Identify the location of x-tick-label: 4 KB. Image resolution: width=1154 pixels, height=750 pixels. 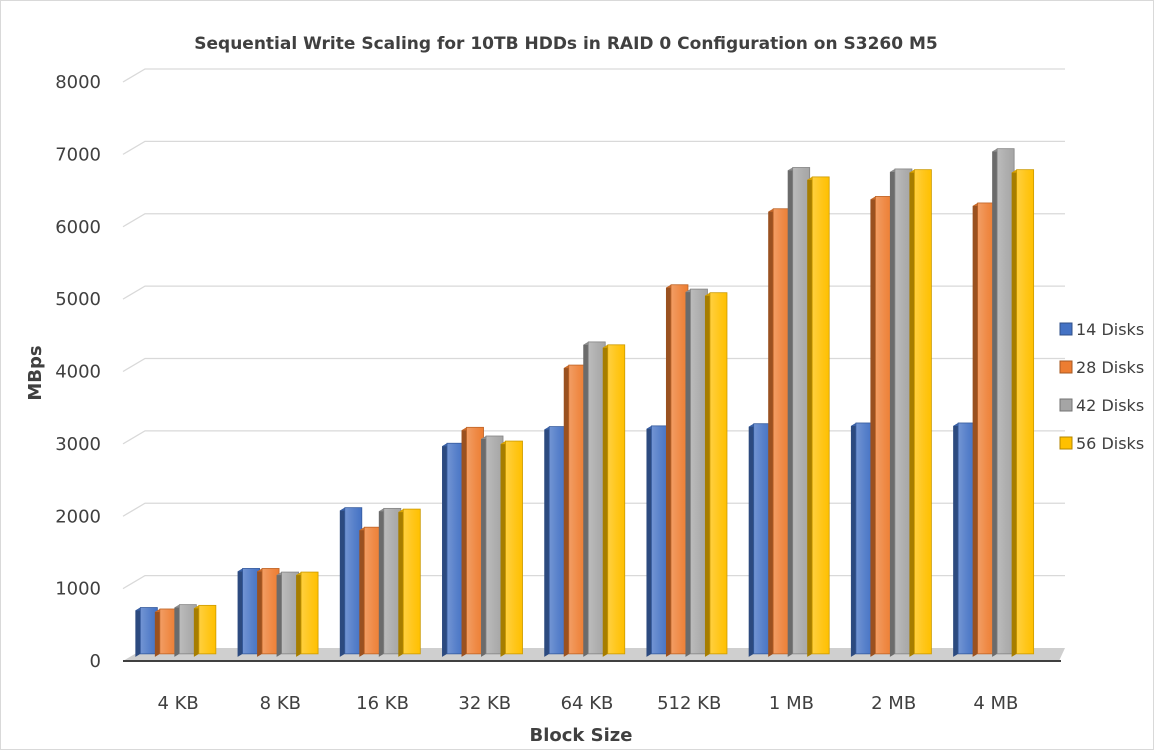
(177, 703).